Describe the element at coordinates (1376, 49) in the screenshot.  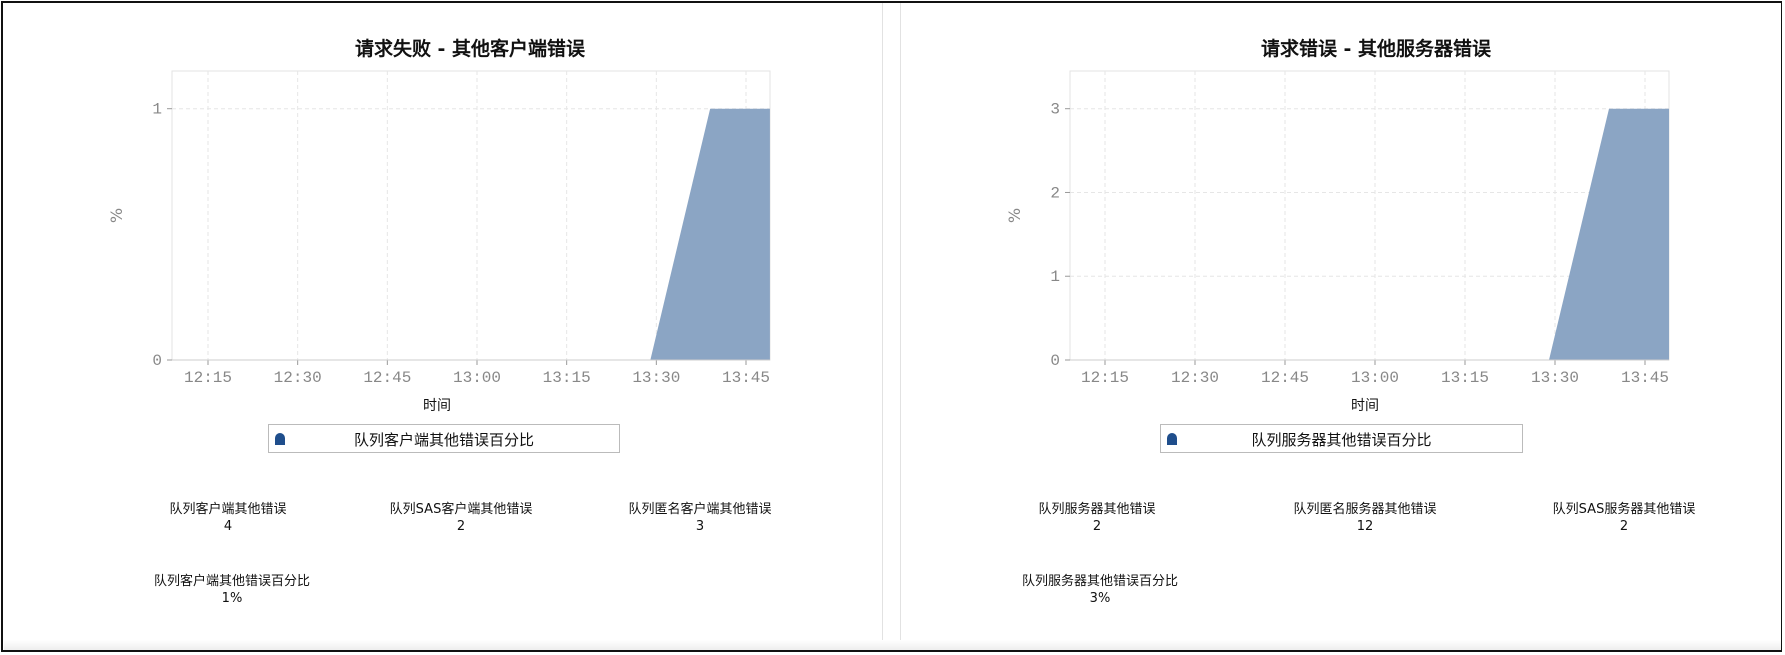
I see `chart-title-server: 请求错误 - 其他服务器错误` at that location.